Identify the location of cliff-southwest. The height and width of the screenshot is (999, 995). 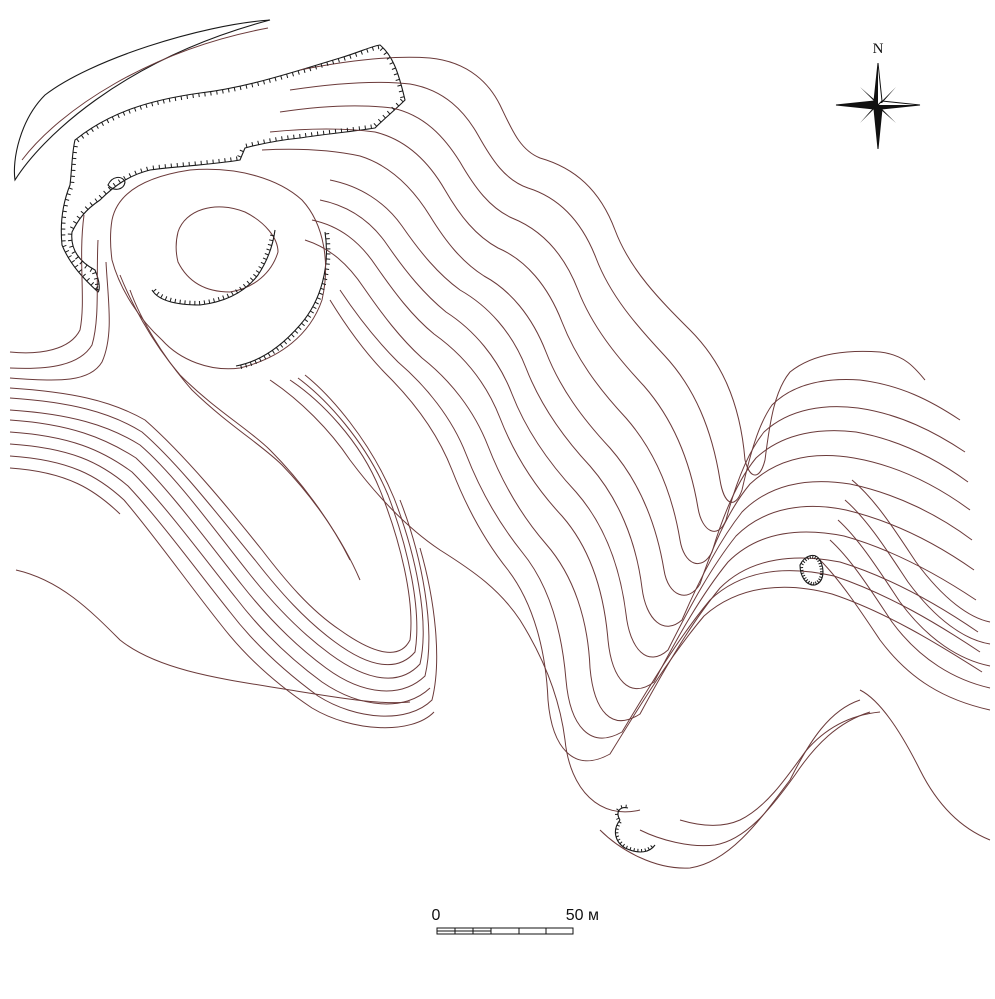
(719, 703).